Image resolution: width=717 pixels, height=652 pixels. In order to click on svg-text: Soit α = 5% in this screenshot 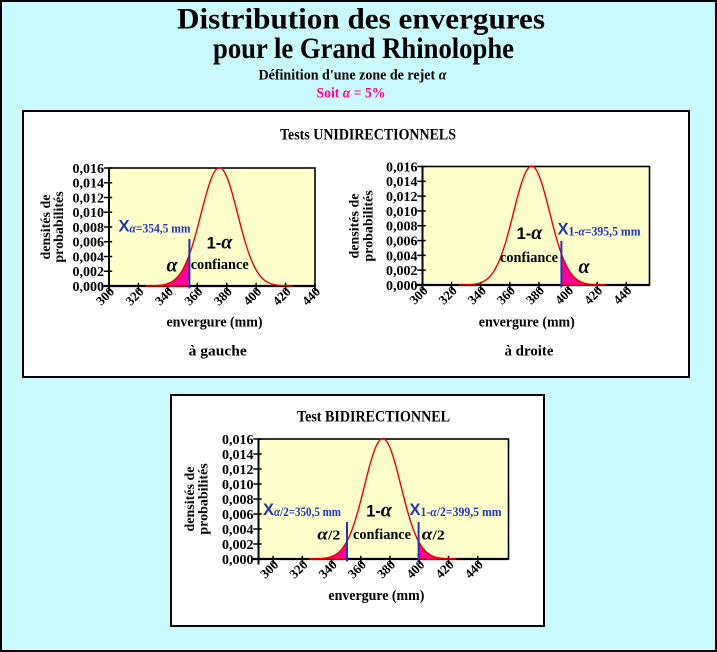, I will do `click(351, 94)`.